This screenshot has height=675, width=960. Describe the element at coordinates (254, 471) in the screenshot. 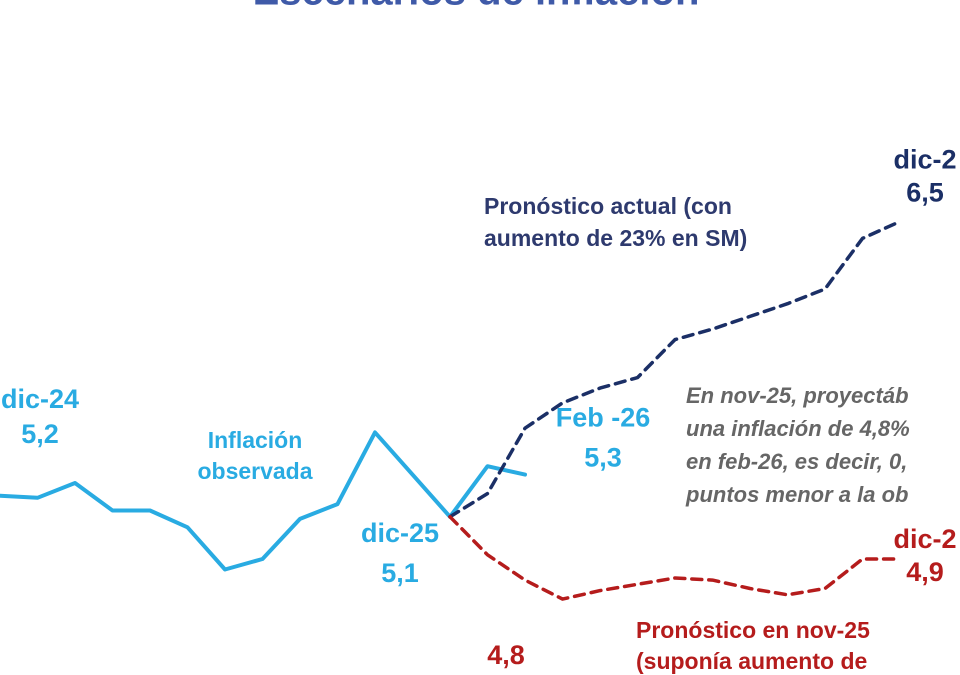

I see `annotation: observada` at that location.